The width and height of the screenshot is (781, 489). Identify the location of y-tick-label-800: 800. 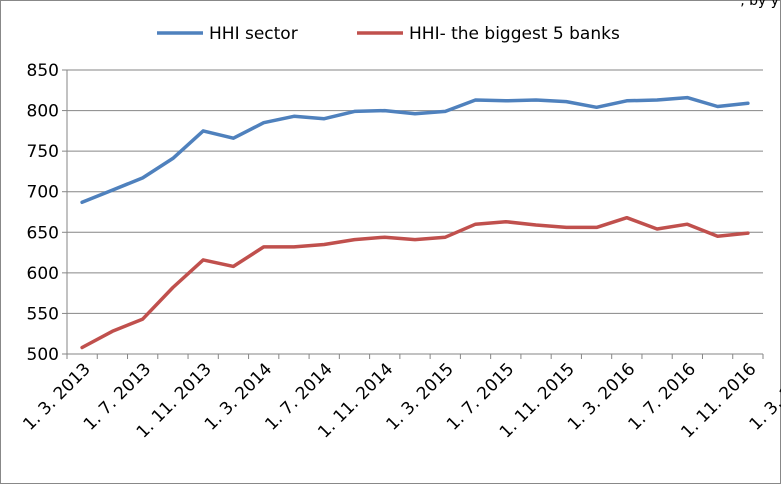
(43, 112).